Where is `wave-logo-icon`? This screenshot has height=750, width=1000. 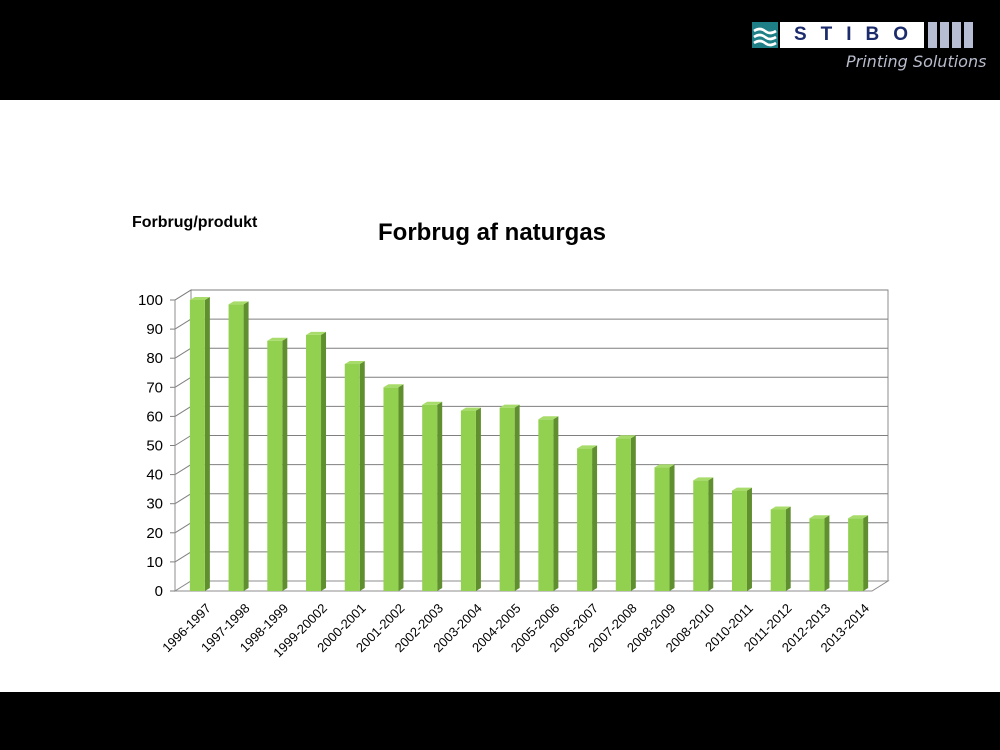
wave-logo-icon is located at coordinates (765, 35).